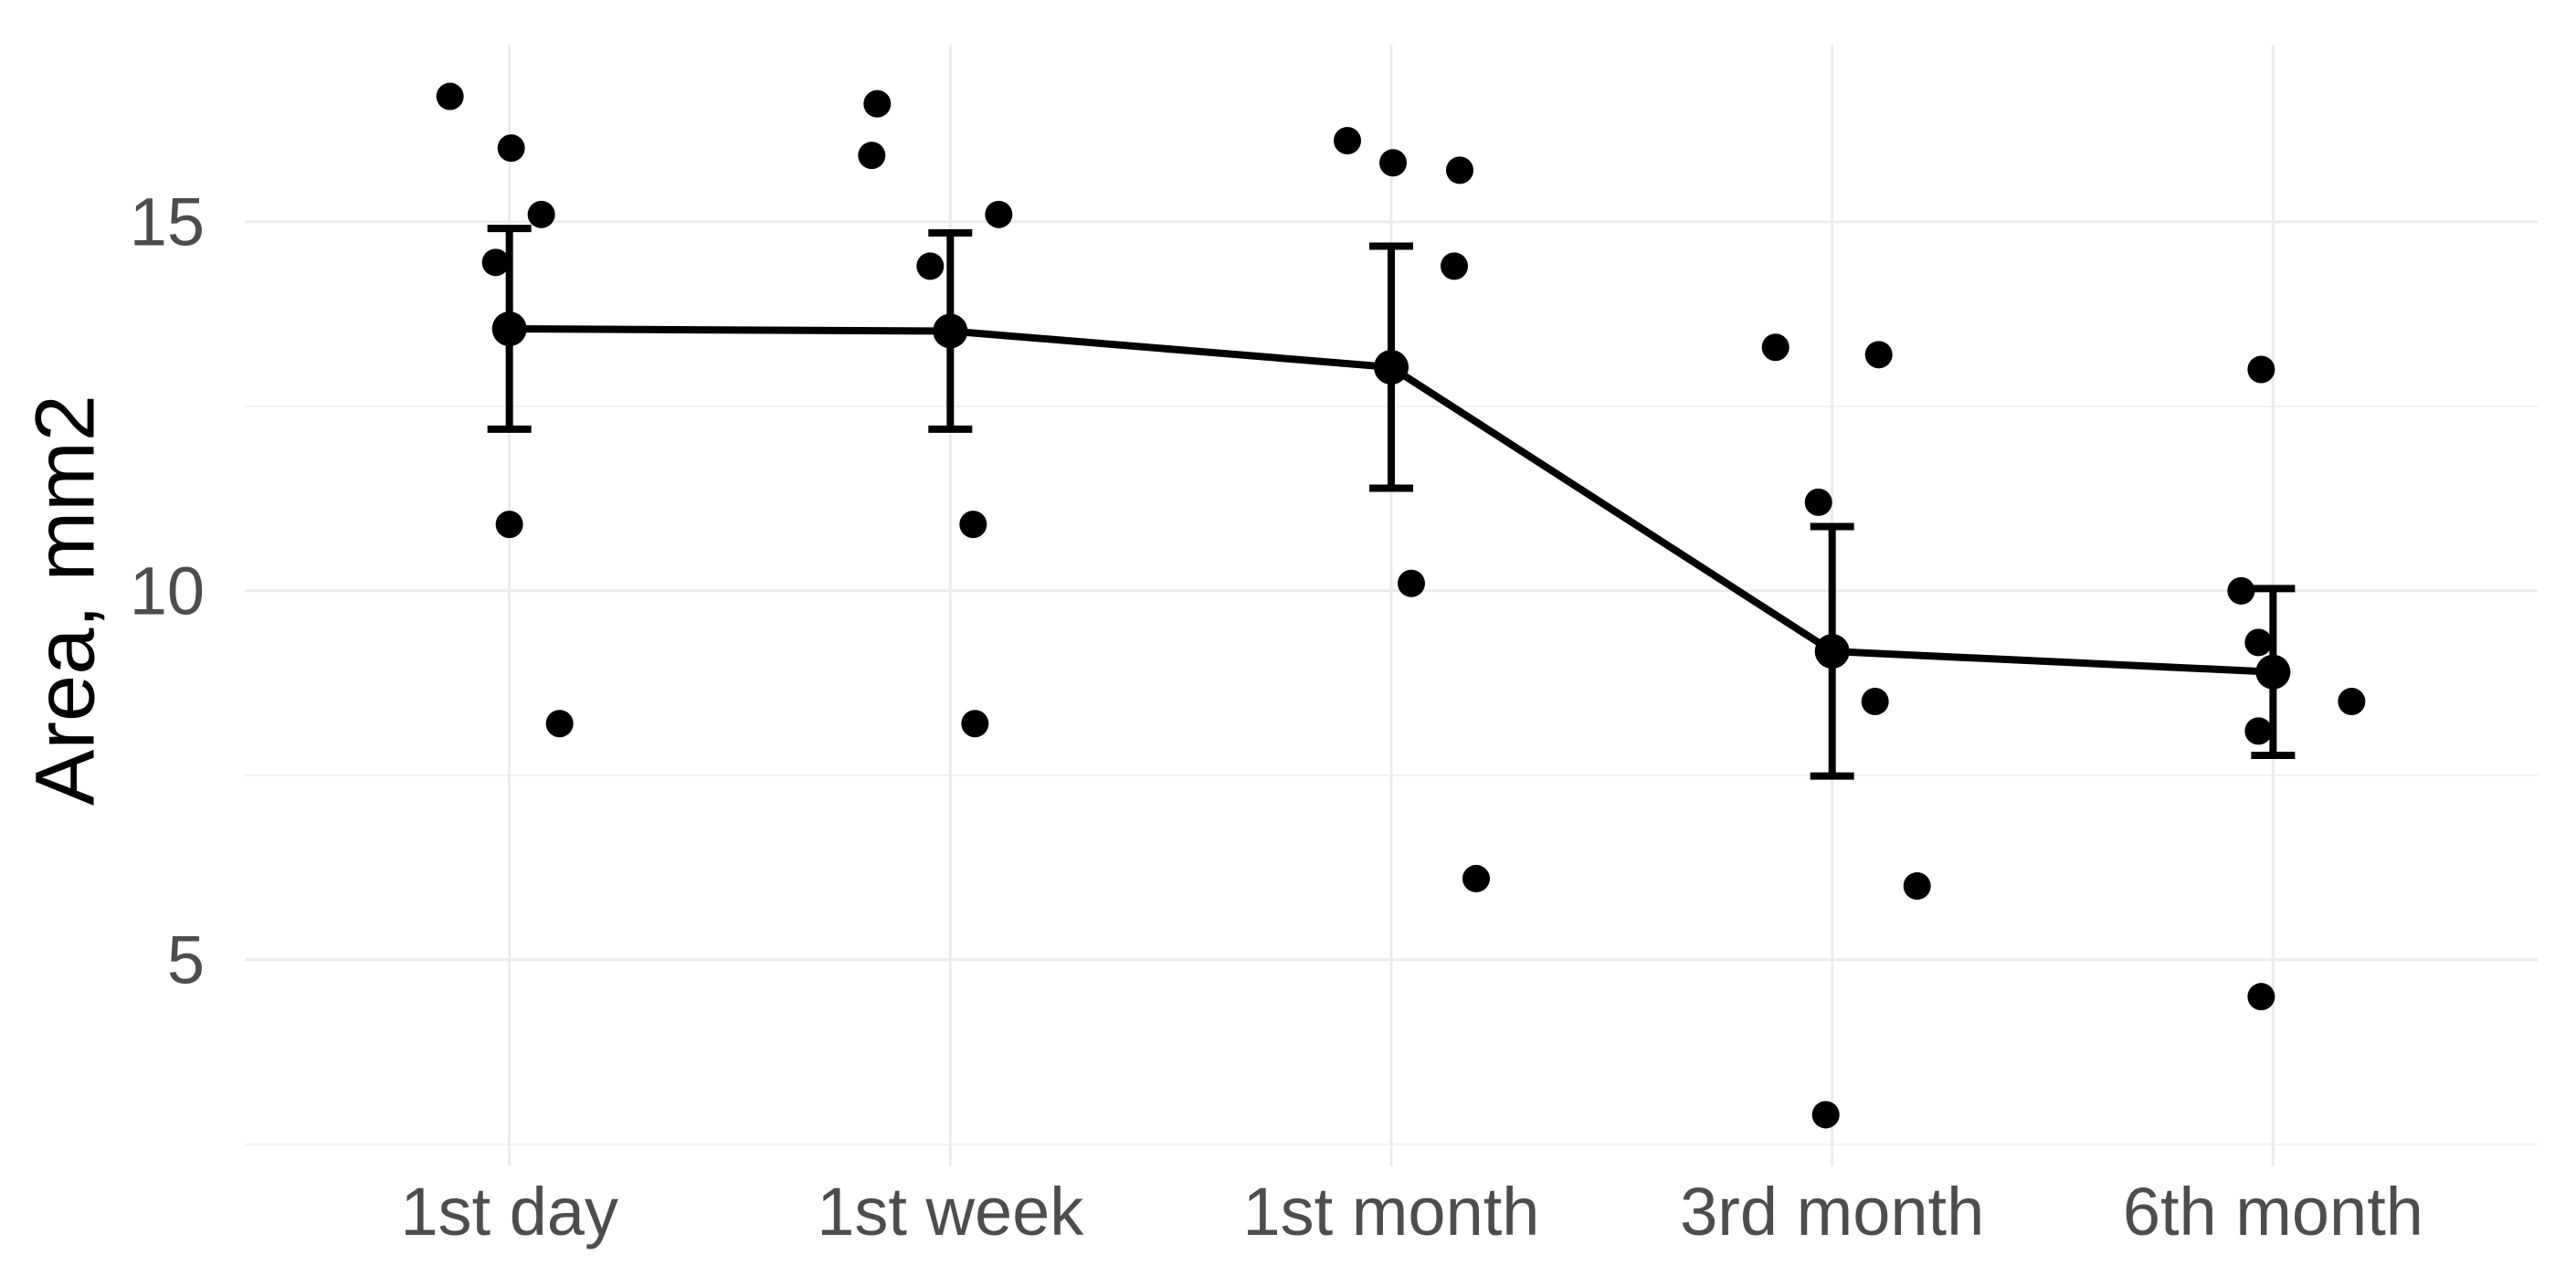 The height and width of the screenshot is (1276, 2576). Describe the element at coordinates (1391, 1212) in the screenshot. I see `x-axis-category-label: 1st month` at that location.